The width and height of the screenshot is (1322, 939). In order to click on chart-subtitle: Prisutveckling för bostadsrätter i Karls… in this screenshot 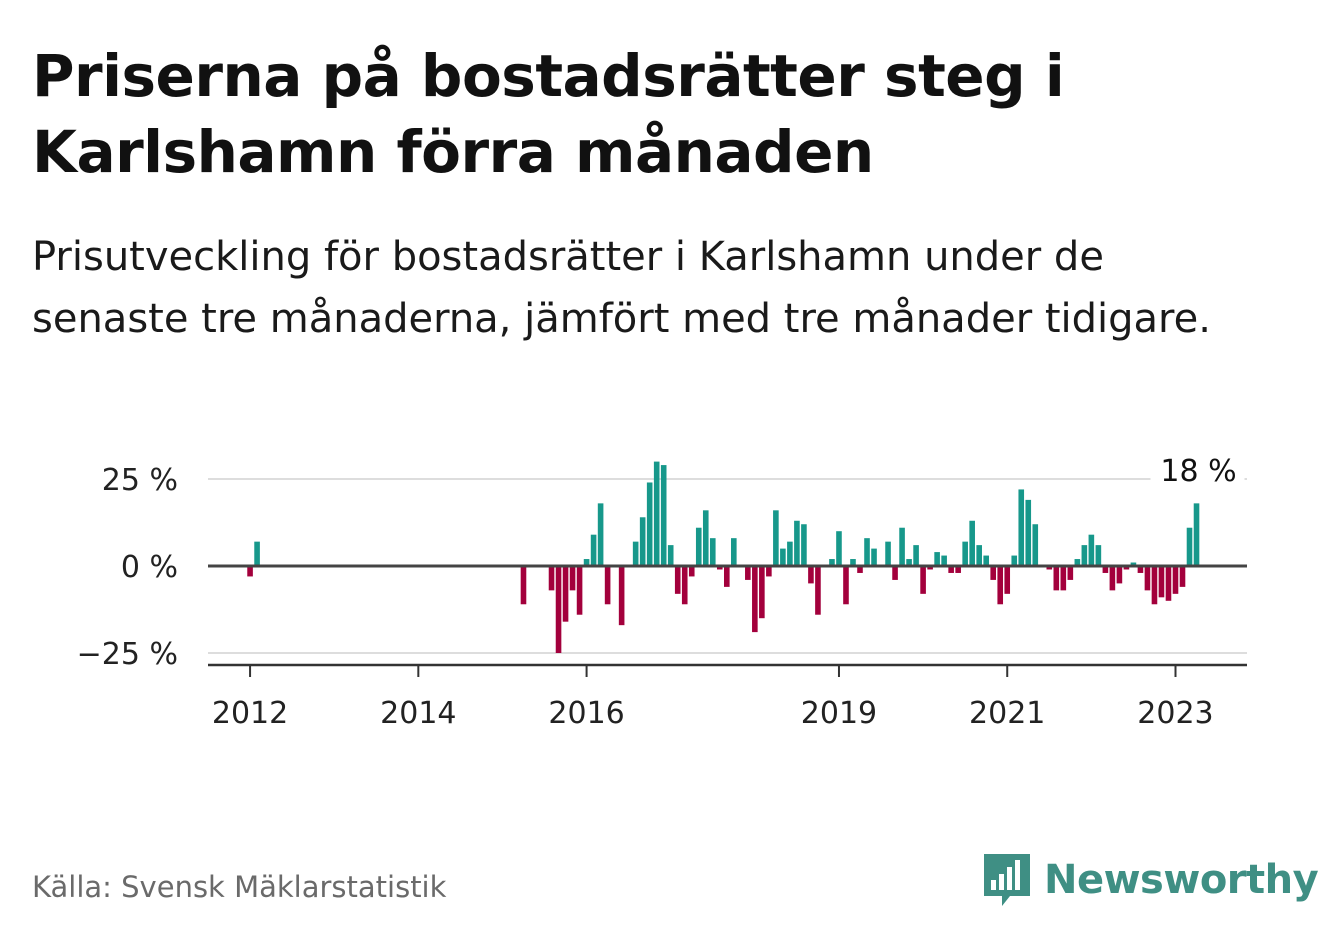, I will do `click(621, 288)`.